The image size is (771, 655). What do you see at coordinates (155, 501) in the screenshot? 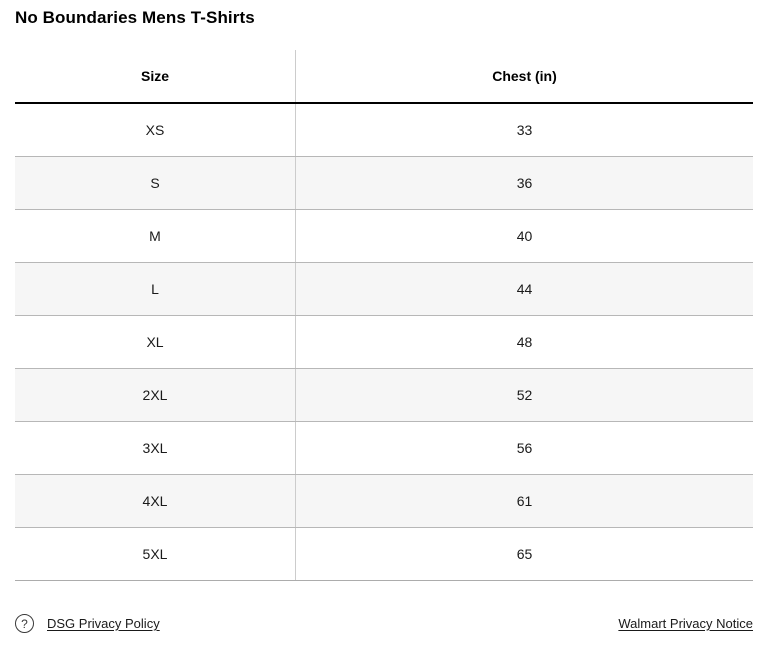
I see `size-cell: 4XL` at bounding box center [155, 501].